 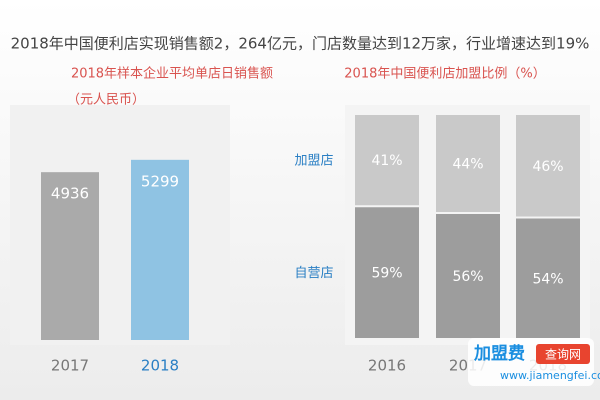 What do you see at coordinates (70, 194) in the screenshot?
I see `data-label: 4936` at bounding box center [70, 194].